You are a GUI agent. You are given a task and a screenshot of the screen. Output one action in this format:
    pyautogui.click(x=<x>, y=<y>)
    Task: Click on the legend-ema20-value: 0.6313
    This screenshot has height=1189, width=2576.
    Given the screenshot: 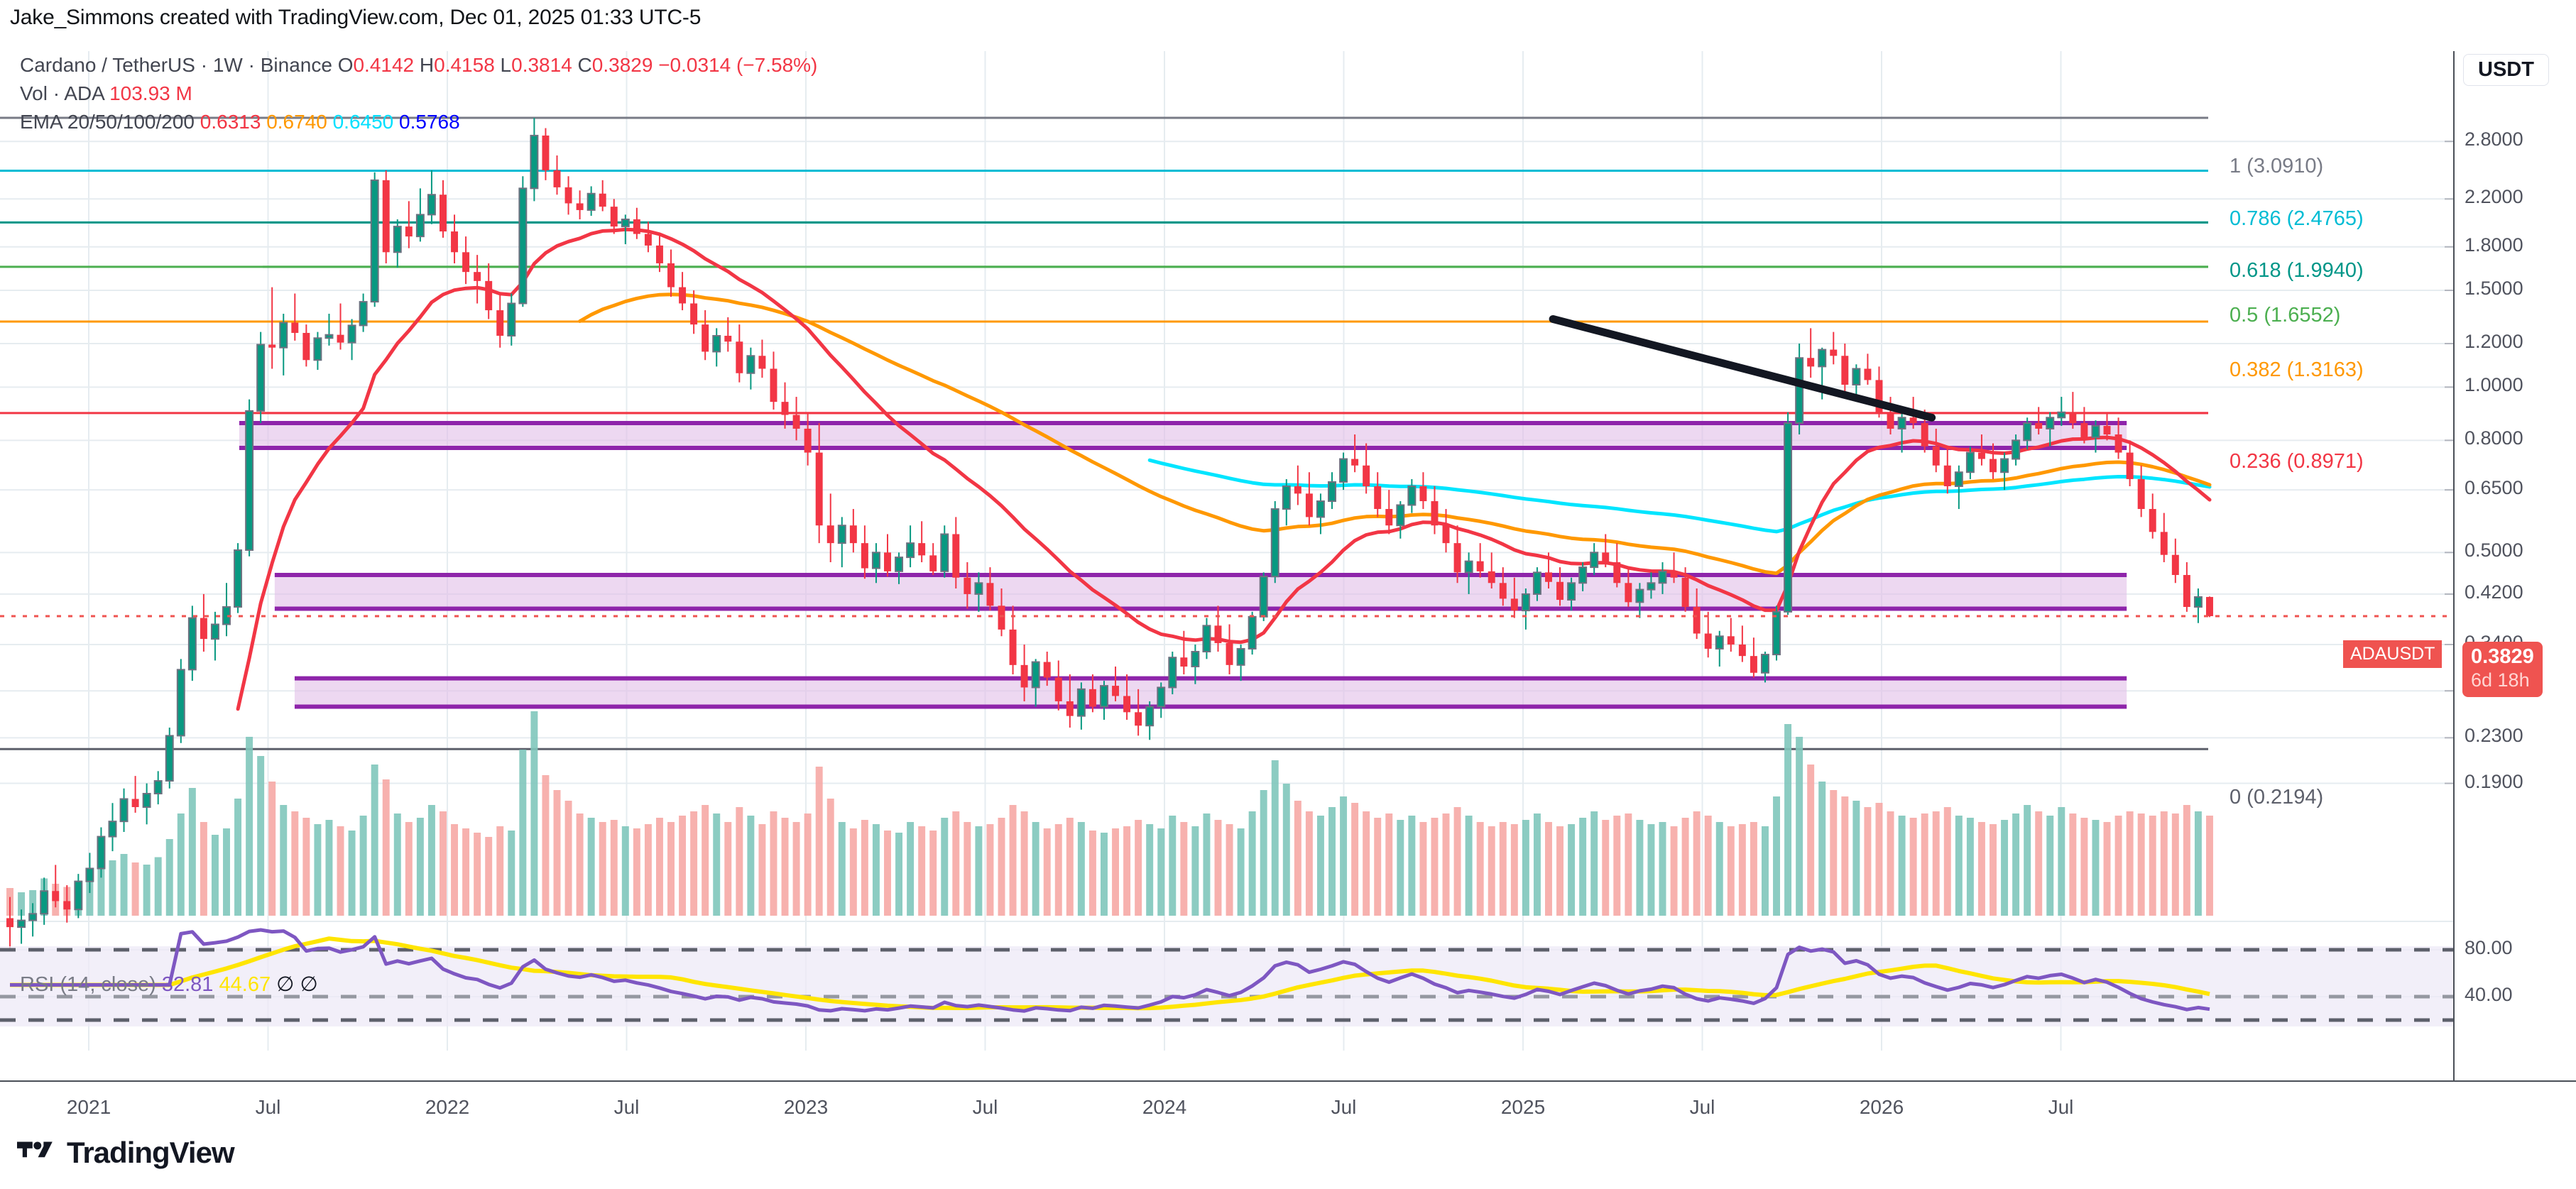 What is the action you would take?
    pyautogui.click(x=230, y=122)
    